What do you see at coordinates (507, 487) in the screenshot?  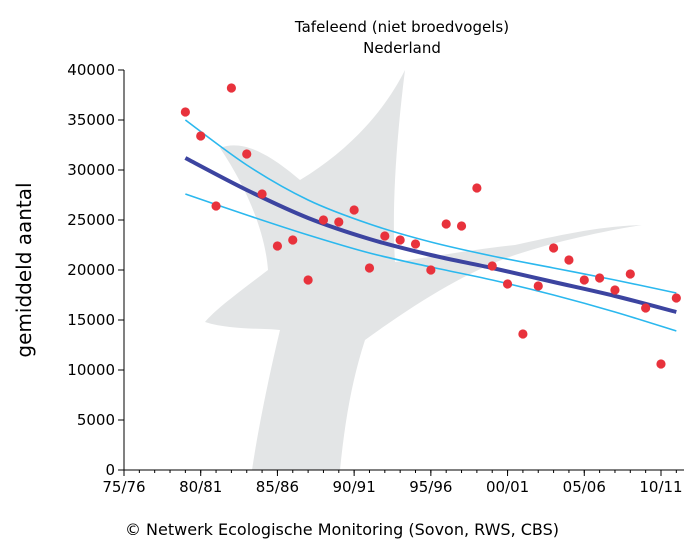 I see `x-tick-label: 00/01` at bounding box center [507, 487].